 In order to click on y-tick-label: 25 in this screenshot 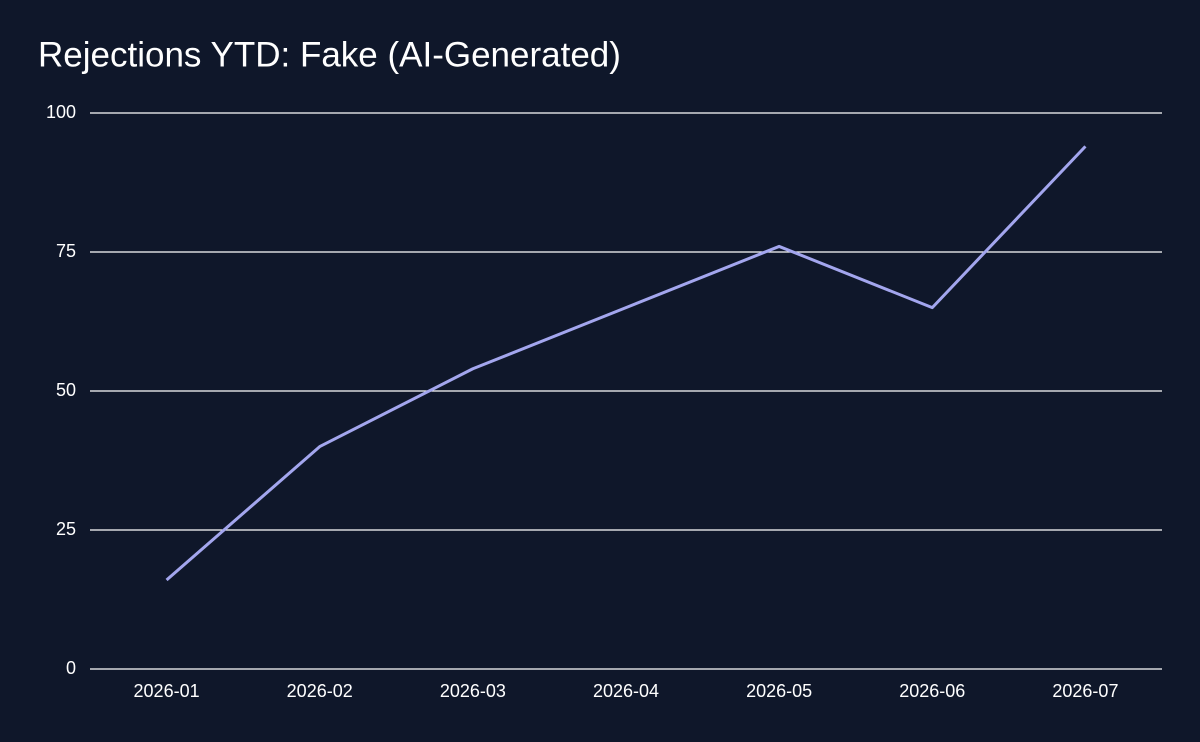, I will do `click(66, 529)`.